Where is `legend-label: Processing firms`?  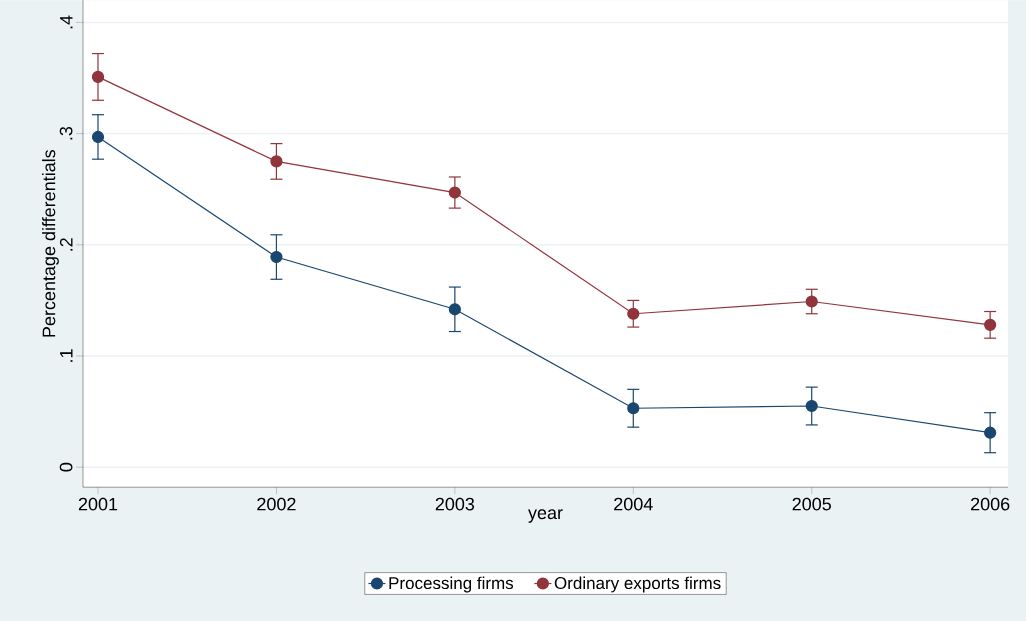 legend-label: Processing firms is located at coordinates (451, 584).